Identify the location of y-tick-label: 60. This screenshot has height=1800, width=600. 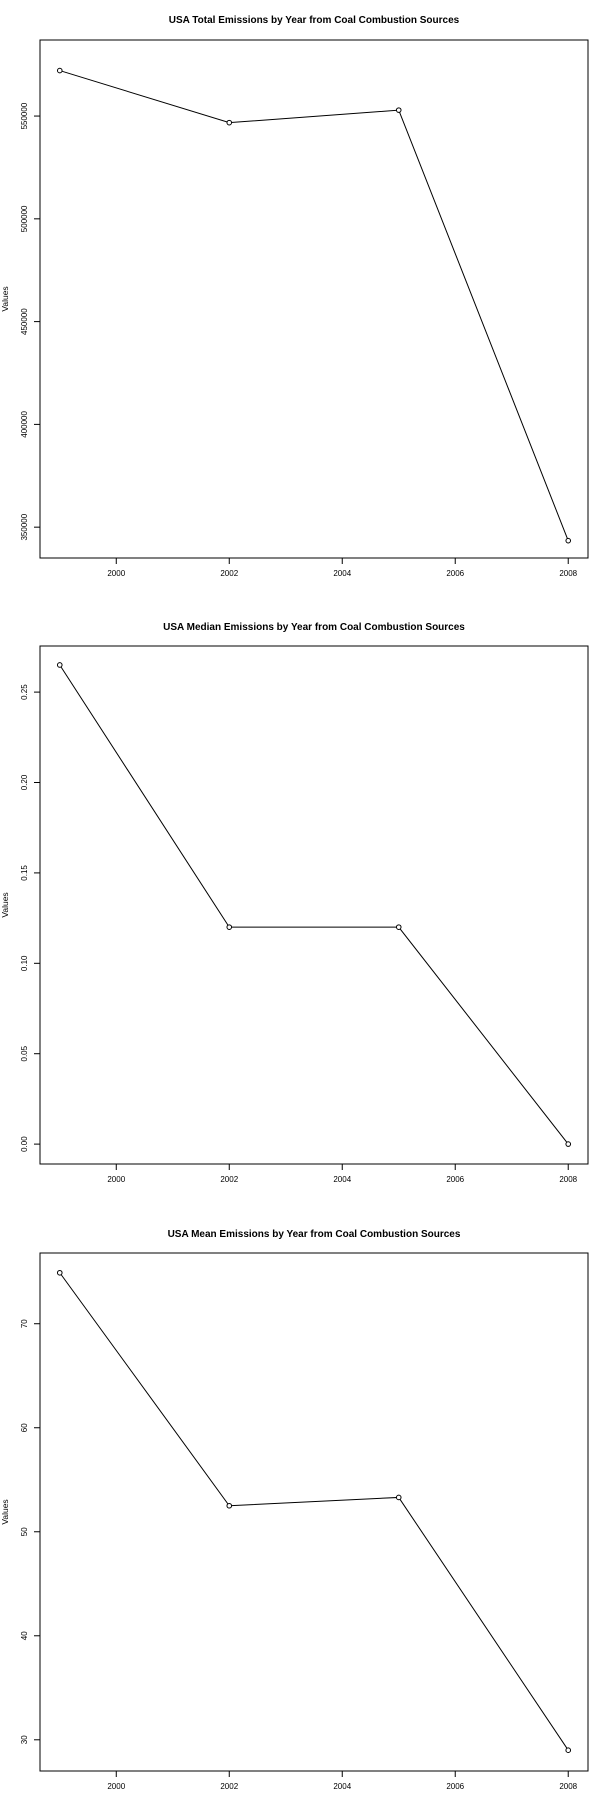
(24, 1427).